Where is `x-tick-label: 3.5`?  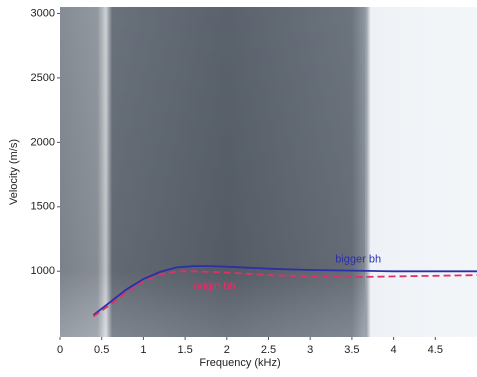
x-tick-label: 3.5 is located at coordinates (351, 350).